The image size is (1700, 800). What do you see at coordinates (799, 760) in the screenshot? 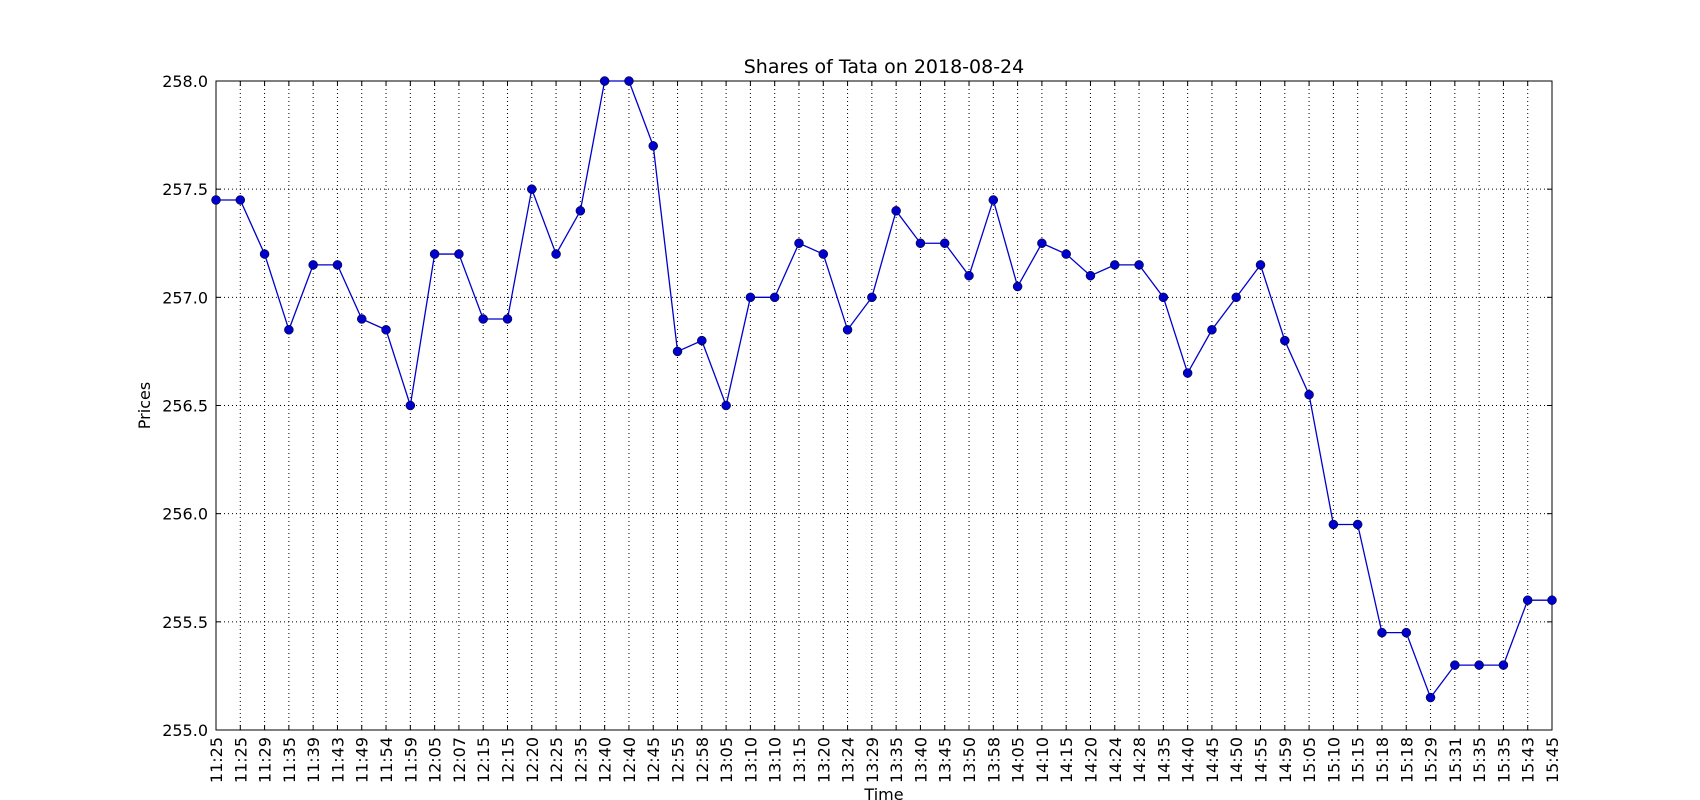
I see `x-tick-label: 13:15` at bounding box center [799, 760].